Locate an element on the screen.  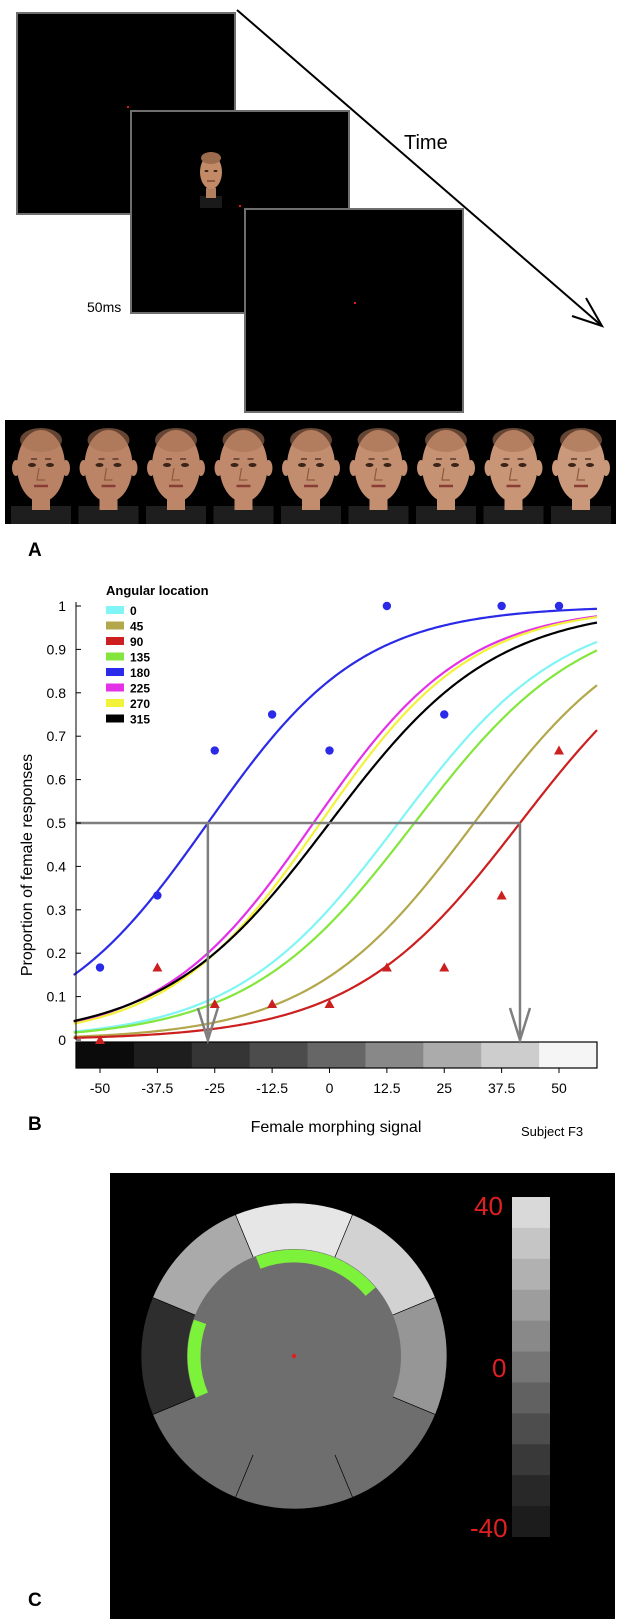
panel-b-letter: B is located at coordinates (35, 1124).